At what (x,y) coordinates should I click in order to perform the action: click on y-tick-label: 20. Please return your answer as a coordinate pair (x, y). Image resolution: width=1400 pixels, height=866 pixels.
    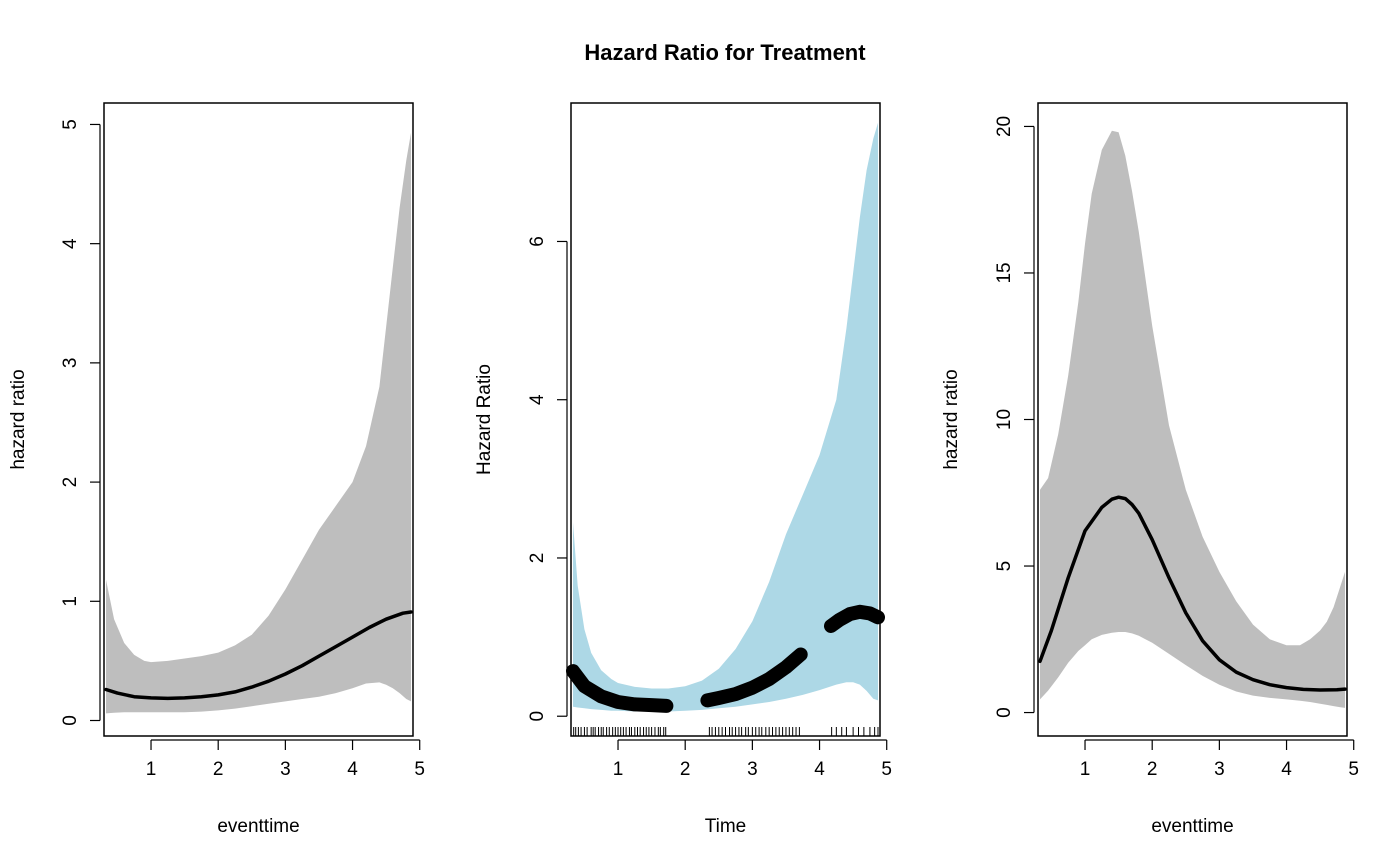
    Looking at the image, I should click on (1004, 126).